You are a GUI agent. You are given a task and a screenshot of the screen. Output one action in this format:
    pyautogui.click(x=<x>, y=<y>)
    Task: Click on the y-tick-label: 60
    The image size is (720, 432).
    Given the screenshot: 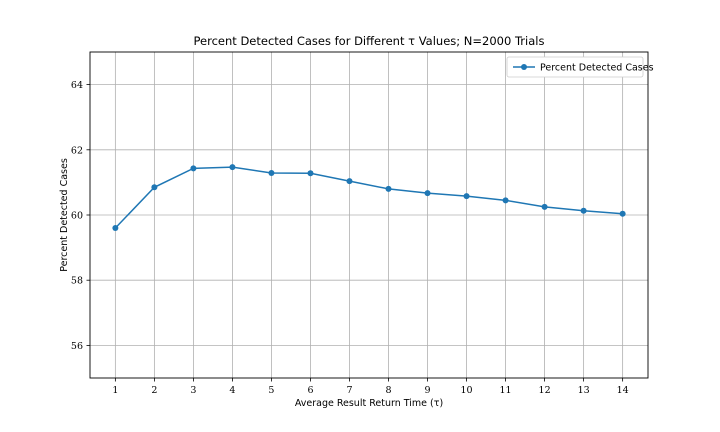 What is the action you would take?
    pyautogui.click(x=77, y=216)
    